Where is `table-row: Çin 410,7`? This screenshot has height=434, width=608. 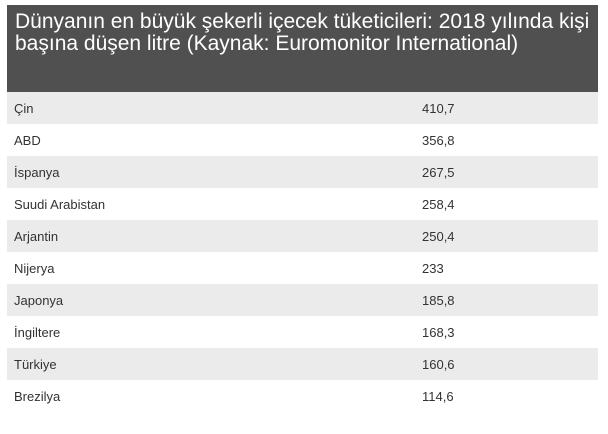 table-row: Çin 410,7 is located at coordinates (302, 108).